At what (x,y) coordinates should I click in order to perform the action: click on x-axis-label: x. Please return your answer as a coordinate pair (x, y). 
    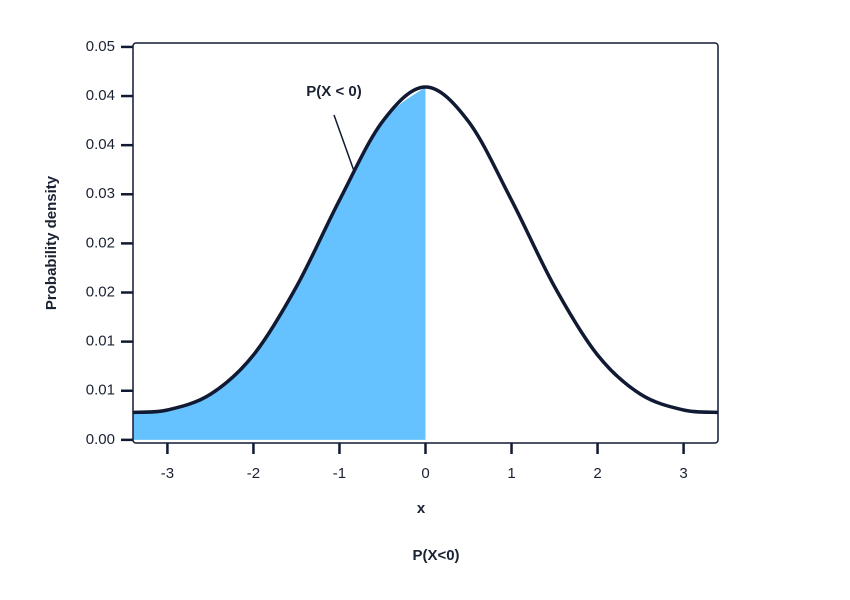
    Looking at the image, I should click on (421, 508).